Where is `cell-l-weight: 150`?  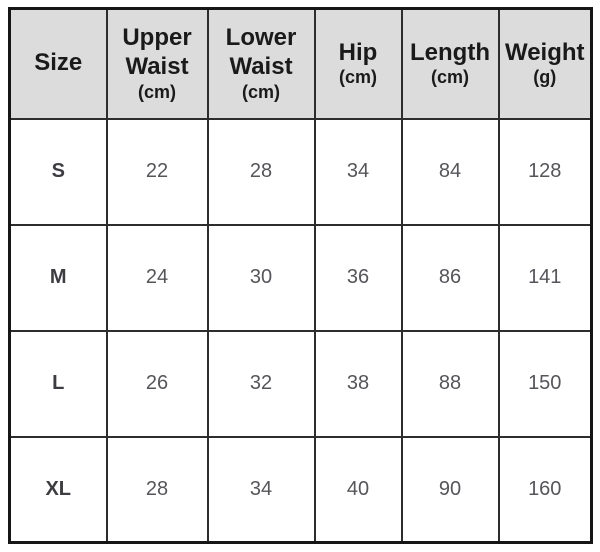
cell-l-weight: 150 is located at coordinates (545, 383).